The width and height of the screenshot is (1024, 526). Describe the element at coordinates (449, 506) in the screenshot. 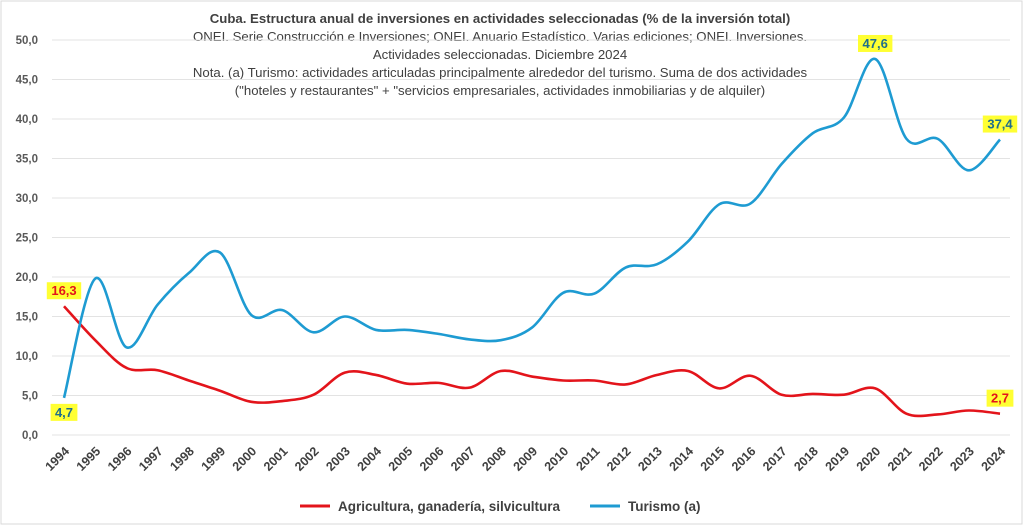

I see `legend-label: Agricultura, ganadería, silvicultura` at that location.